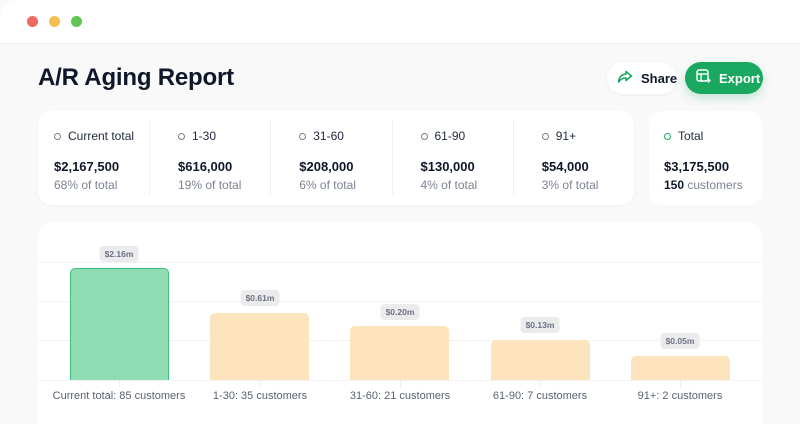 The height and width of the screenshot is (424, 800). I want to click on stat-value: $54,000, so click(565, 166).